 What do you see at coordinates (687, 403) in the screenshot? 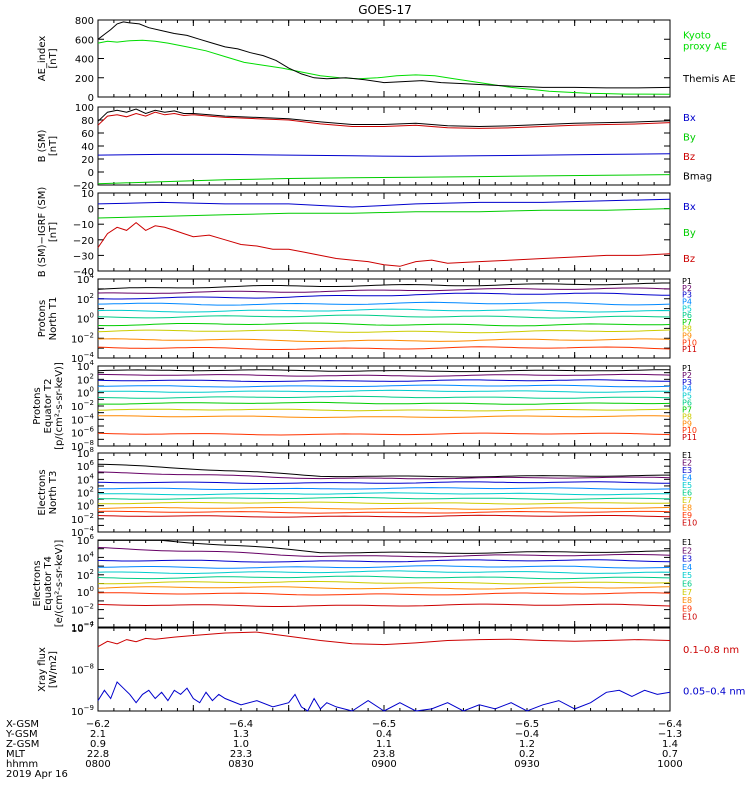
I see `legend-entry: P6` at bounding box center [687, 403].